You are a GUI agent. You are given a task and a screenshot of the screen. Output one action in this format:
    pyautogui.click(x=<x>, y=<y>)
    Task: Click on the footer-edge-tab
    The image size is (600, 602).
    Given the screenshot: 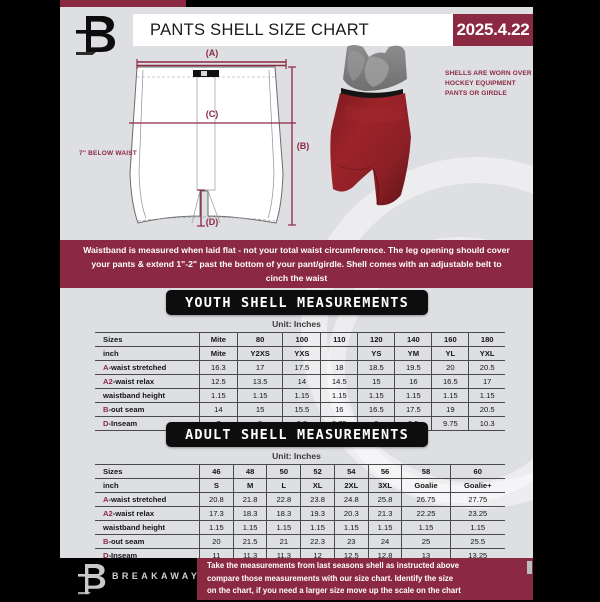 What is the action you would take?
    pyautogui.click(x=529, y=567)
    